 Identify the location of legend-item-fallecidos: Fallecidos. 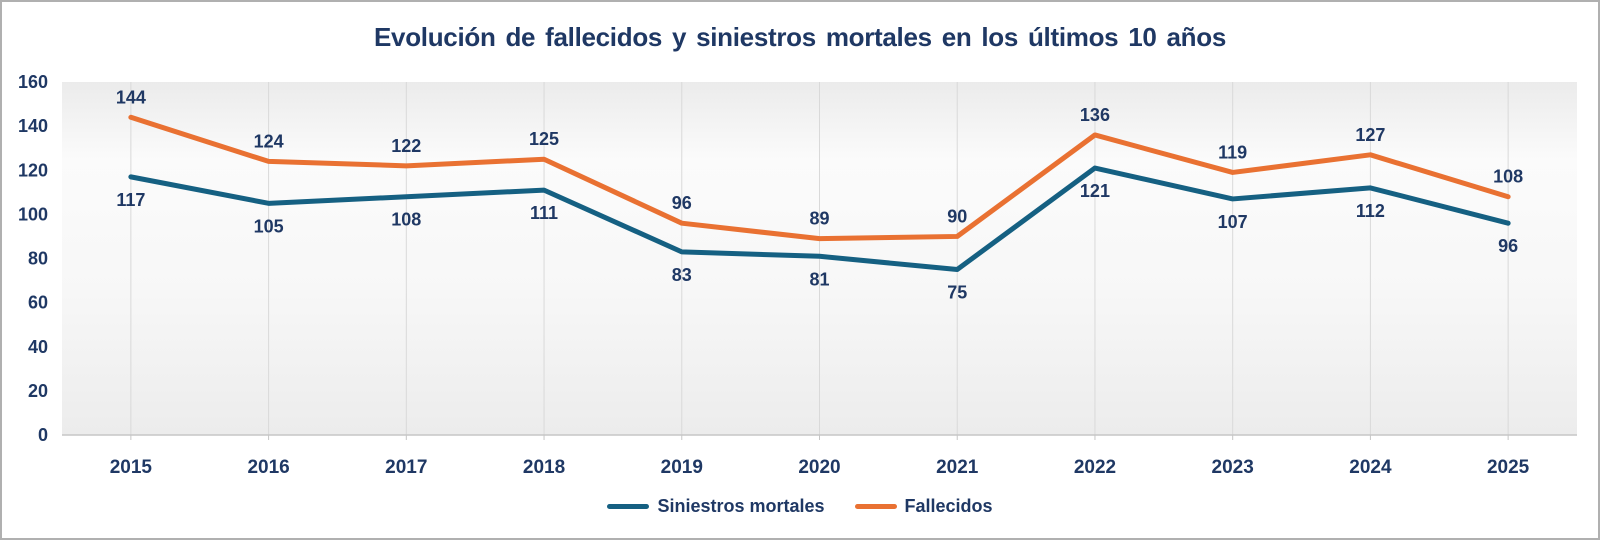
(923, 506).